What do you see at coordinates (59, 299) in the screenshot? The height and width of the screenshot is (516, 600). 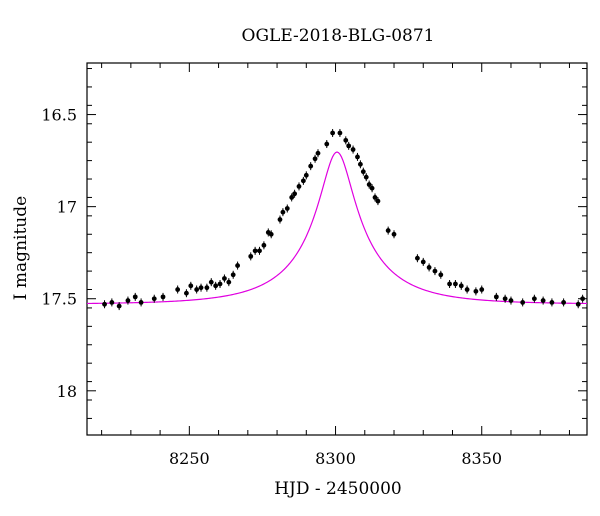 I see `y-tick-label: 17.5` at bounding box center [59, 299].